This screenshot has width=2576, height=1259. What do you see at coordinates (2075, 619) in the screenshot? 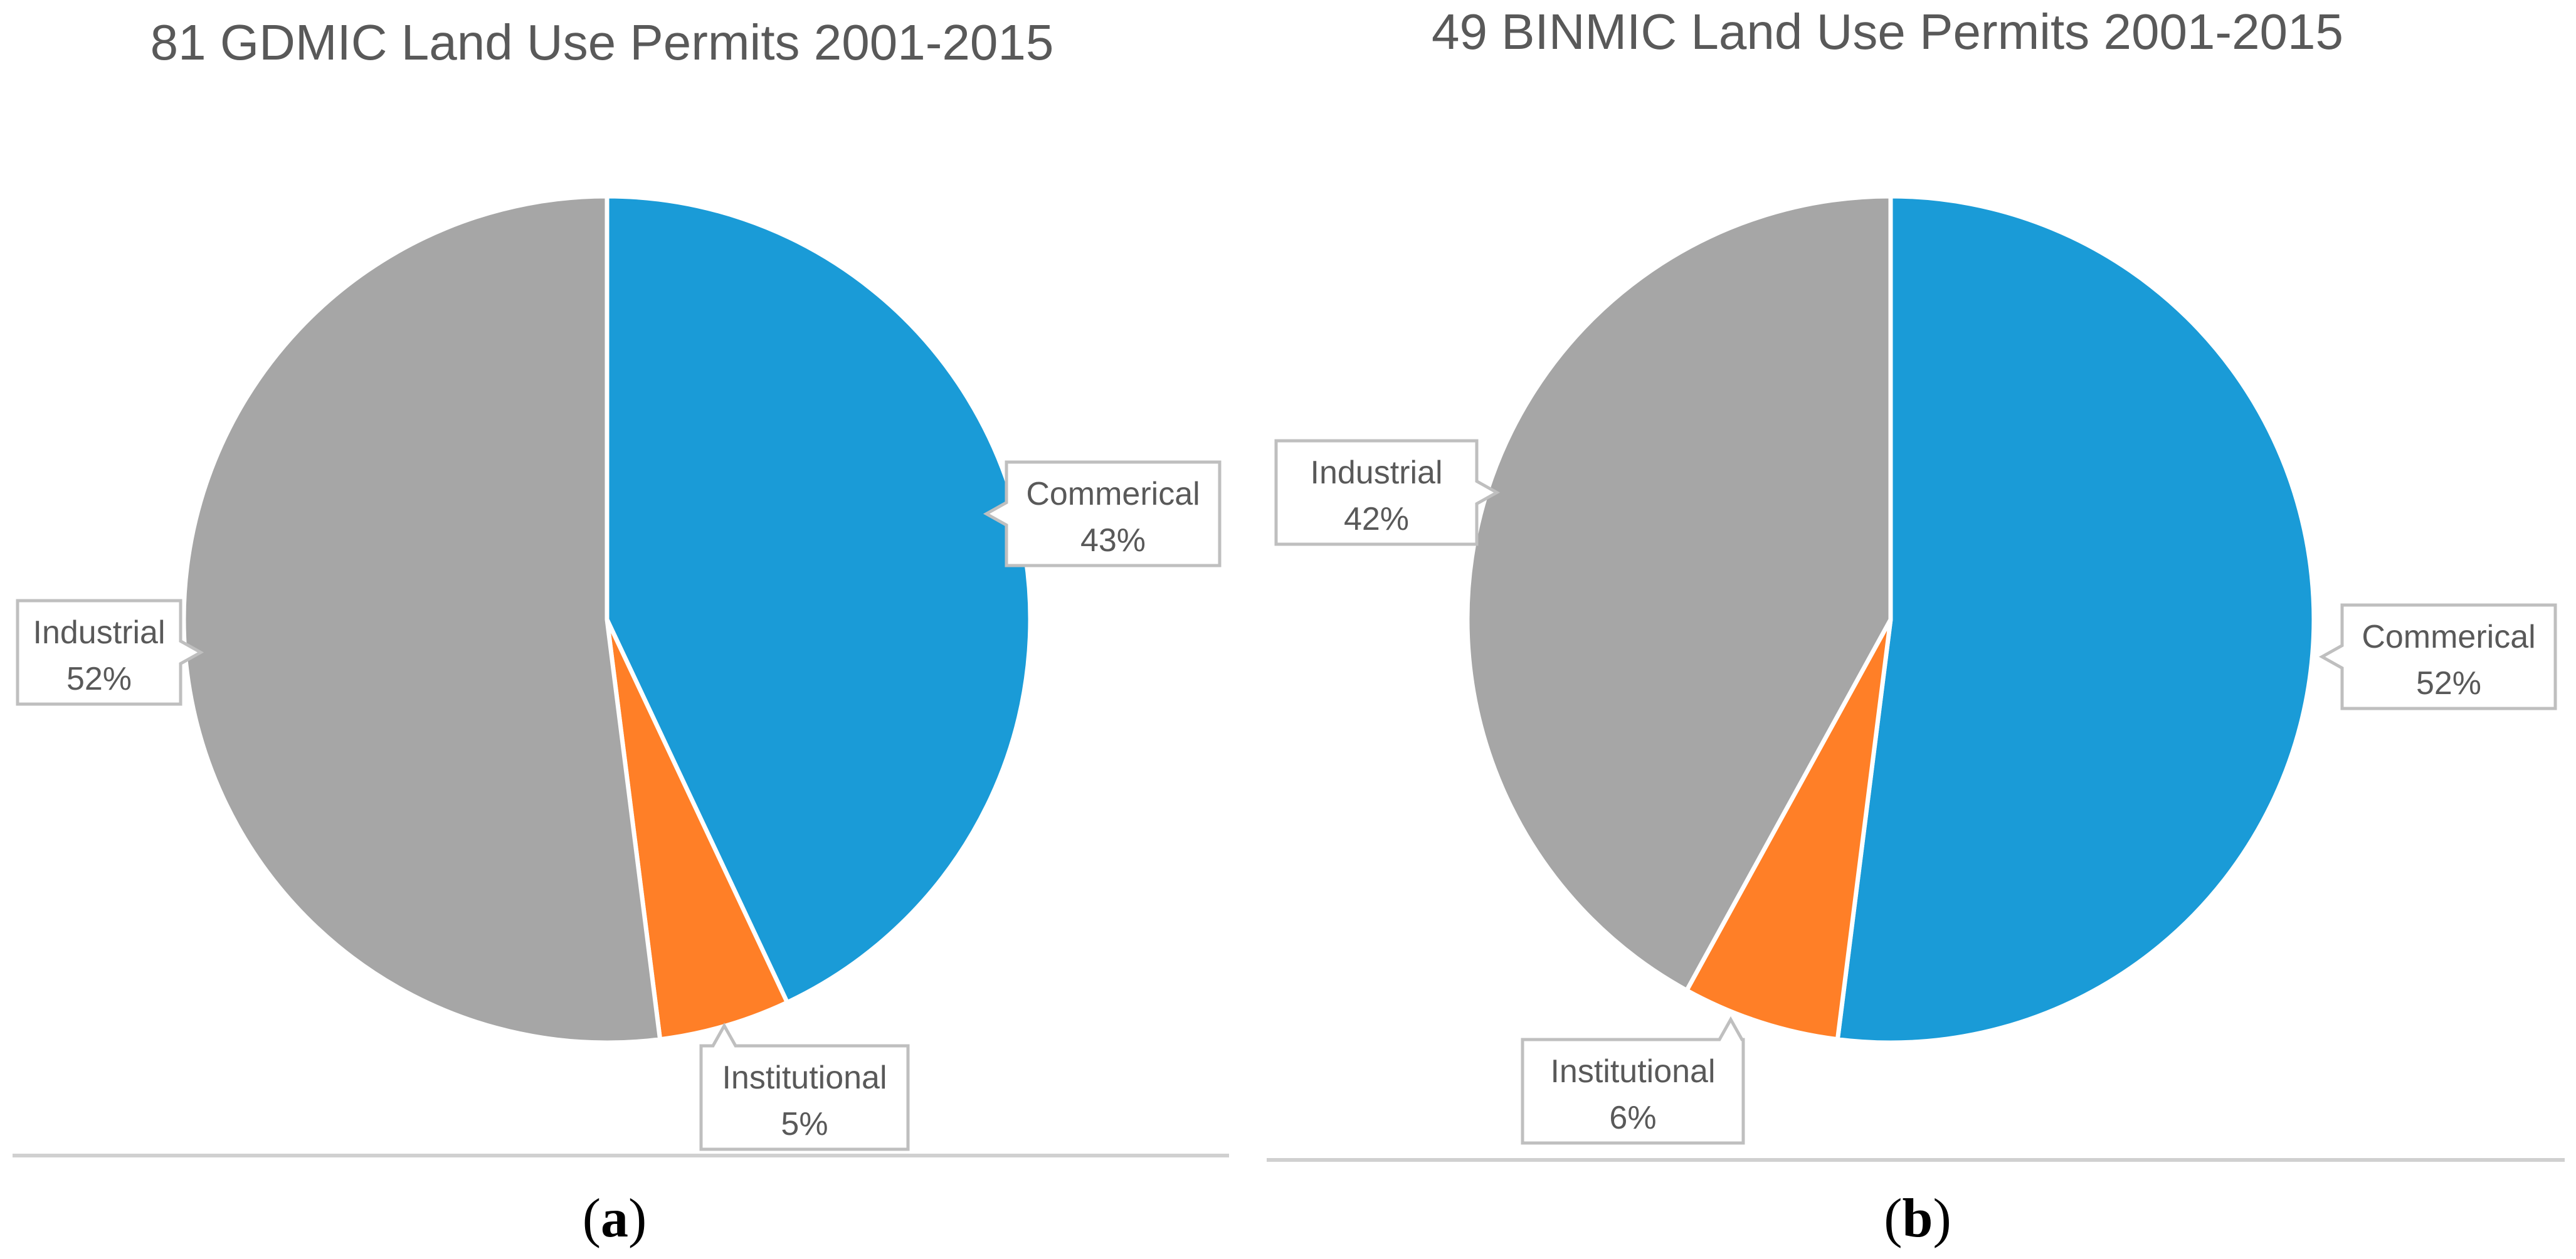
I see `pie-slice-commerical` at bounding box center [2075, 619].